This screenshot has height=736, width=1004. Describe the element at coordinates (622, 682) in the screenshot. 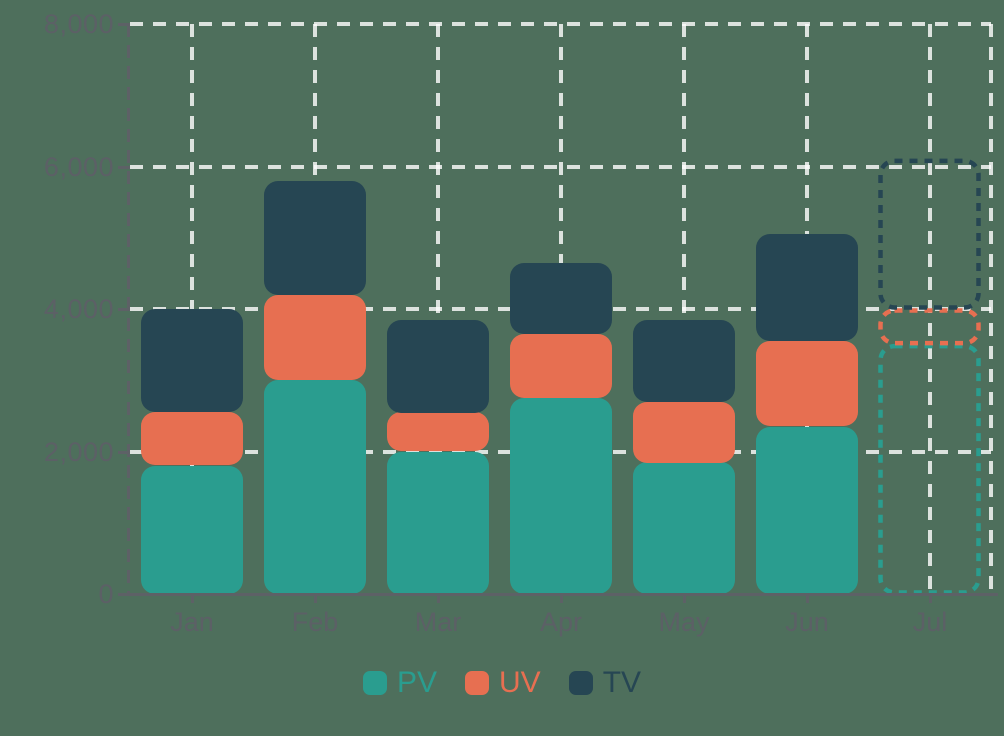

I see `legend-label-tv: TV` at that location.